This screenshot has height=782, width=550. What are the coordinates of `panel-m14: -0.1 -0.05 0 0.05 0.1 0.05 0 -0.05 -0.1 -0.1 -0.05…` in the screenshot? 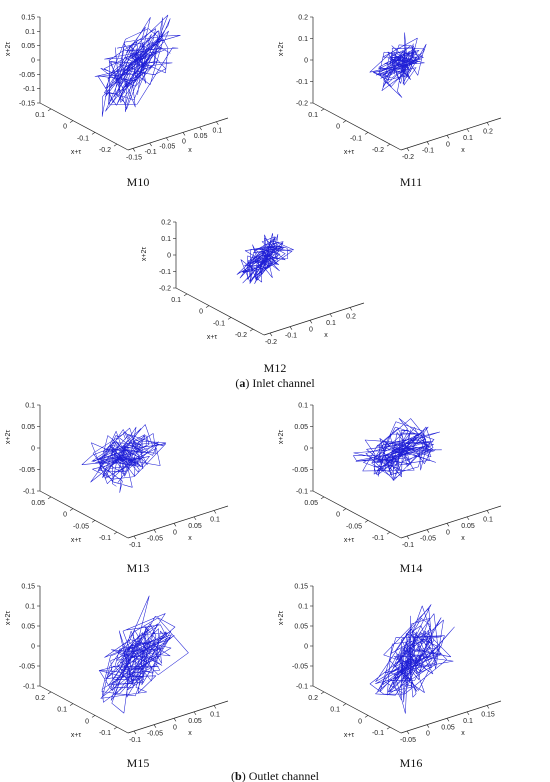 It's located at (390, 489).